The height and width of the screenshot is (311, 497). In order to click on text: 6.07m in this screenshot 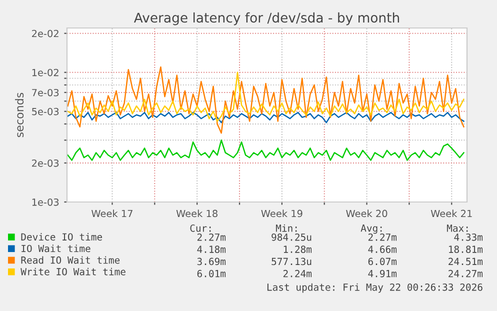, I will do `click(382, 262)`.